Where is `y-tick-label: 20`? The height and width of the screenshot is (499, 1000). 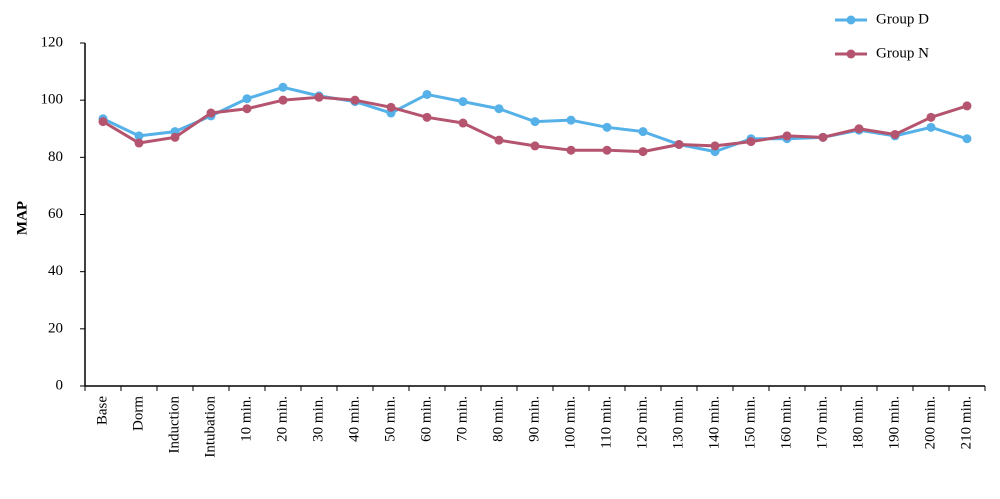
y-tick-label: 20 is located at coordinates (55, 328).